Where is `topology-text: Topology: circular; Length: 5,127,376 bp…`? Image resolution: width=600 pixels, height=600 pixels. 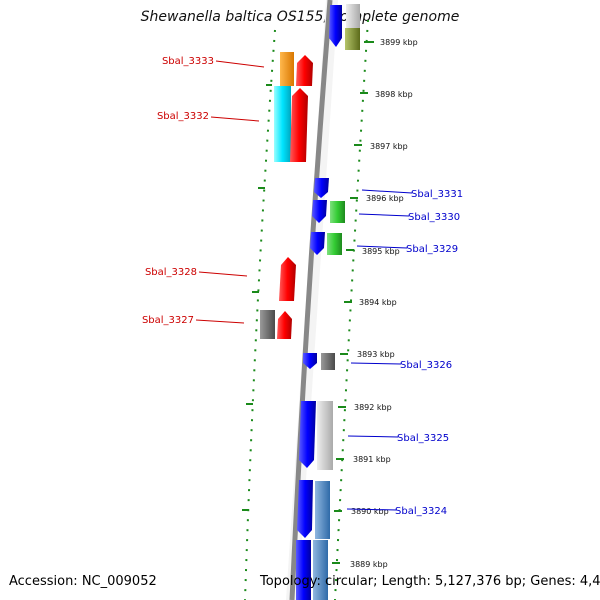 topology-text: Topology: circular; Length: 5,127,376 bp… is located at coordinates (430, 581).